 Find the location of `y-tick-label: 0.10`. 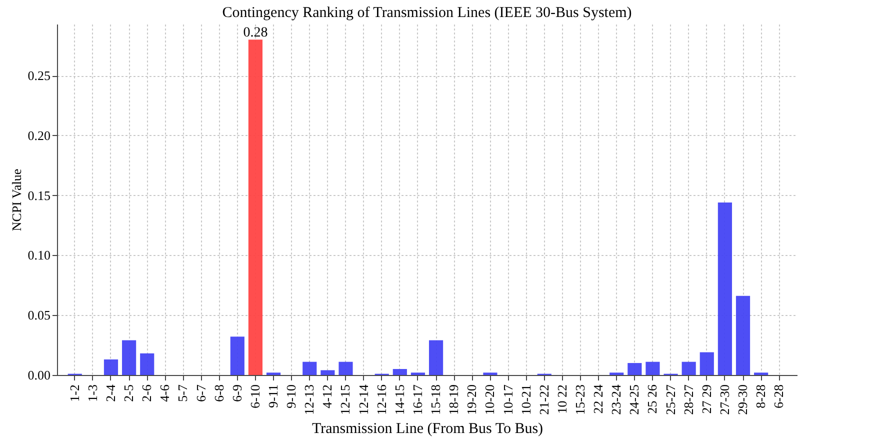

y-tick-label: 0.10 is located at coordinates (39, 255).